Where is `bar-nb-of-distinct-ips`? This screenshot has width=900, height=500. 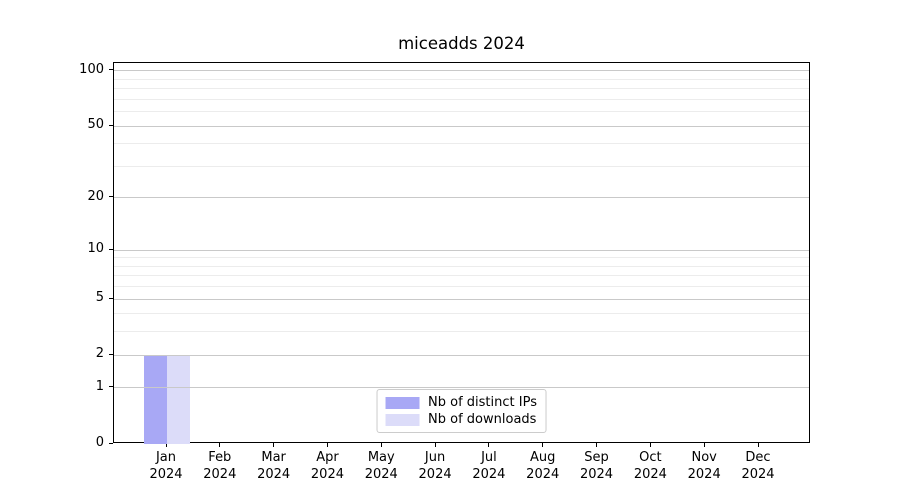
bar-nb-of-distinct-ips is located at coordinates (155, 399).